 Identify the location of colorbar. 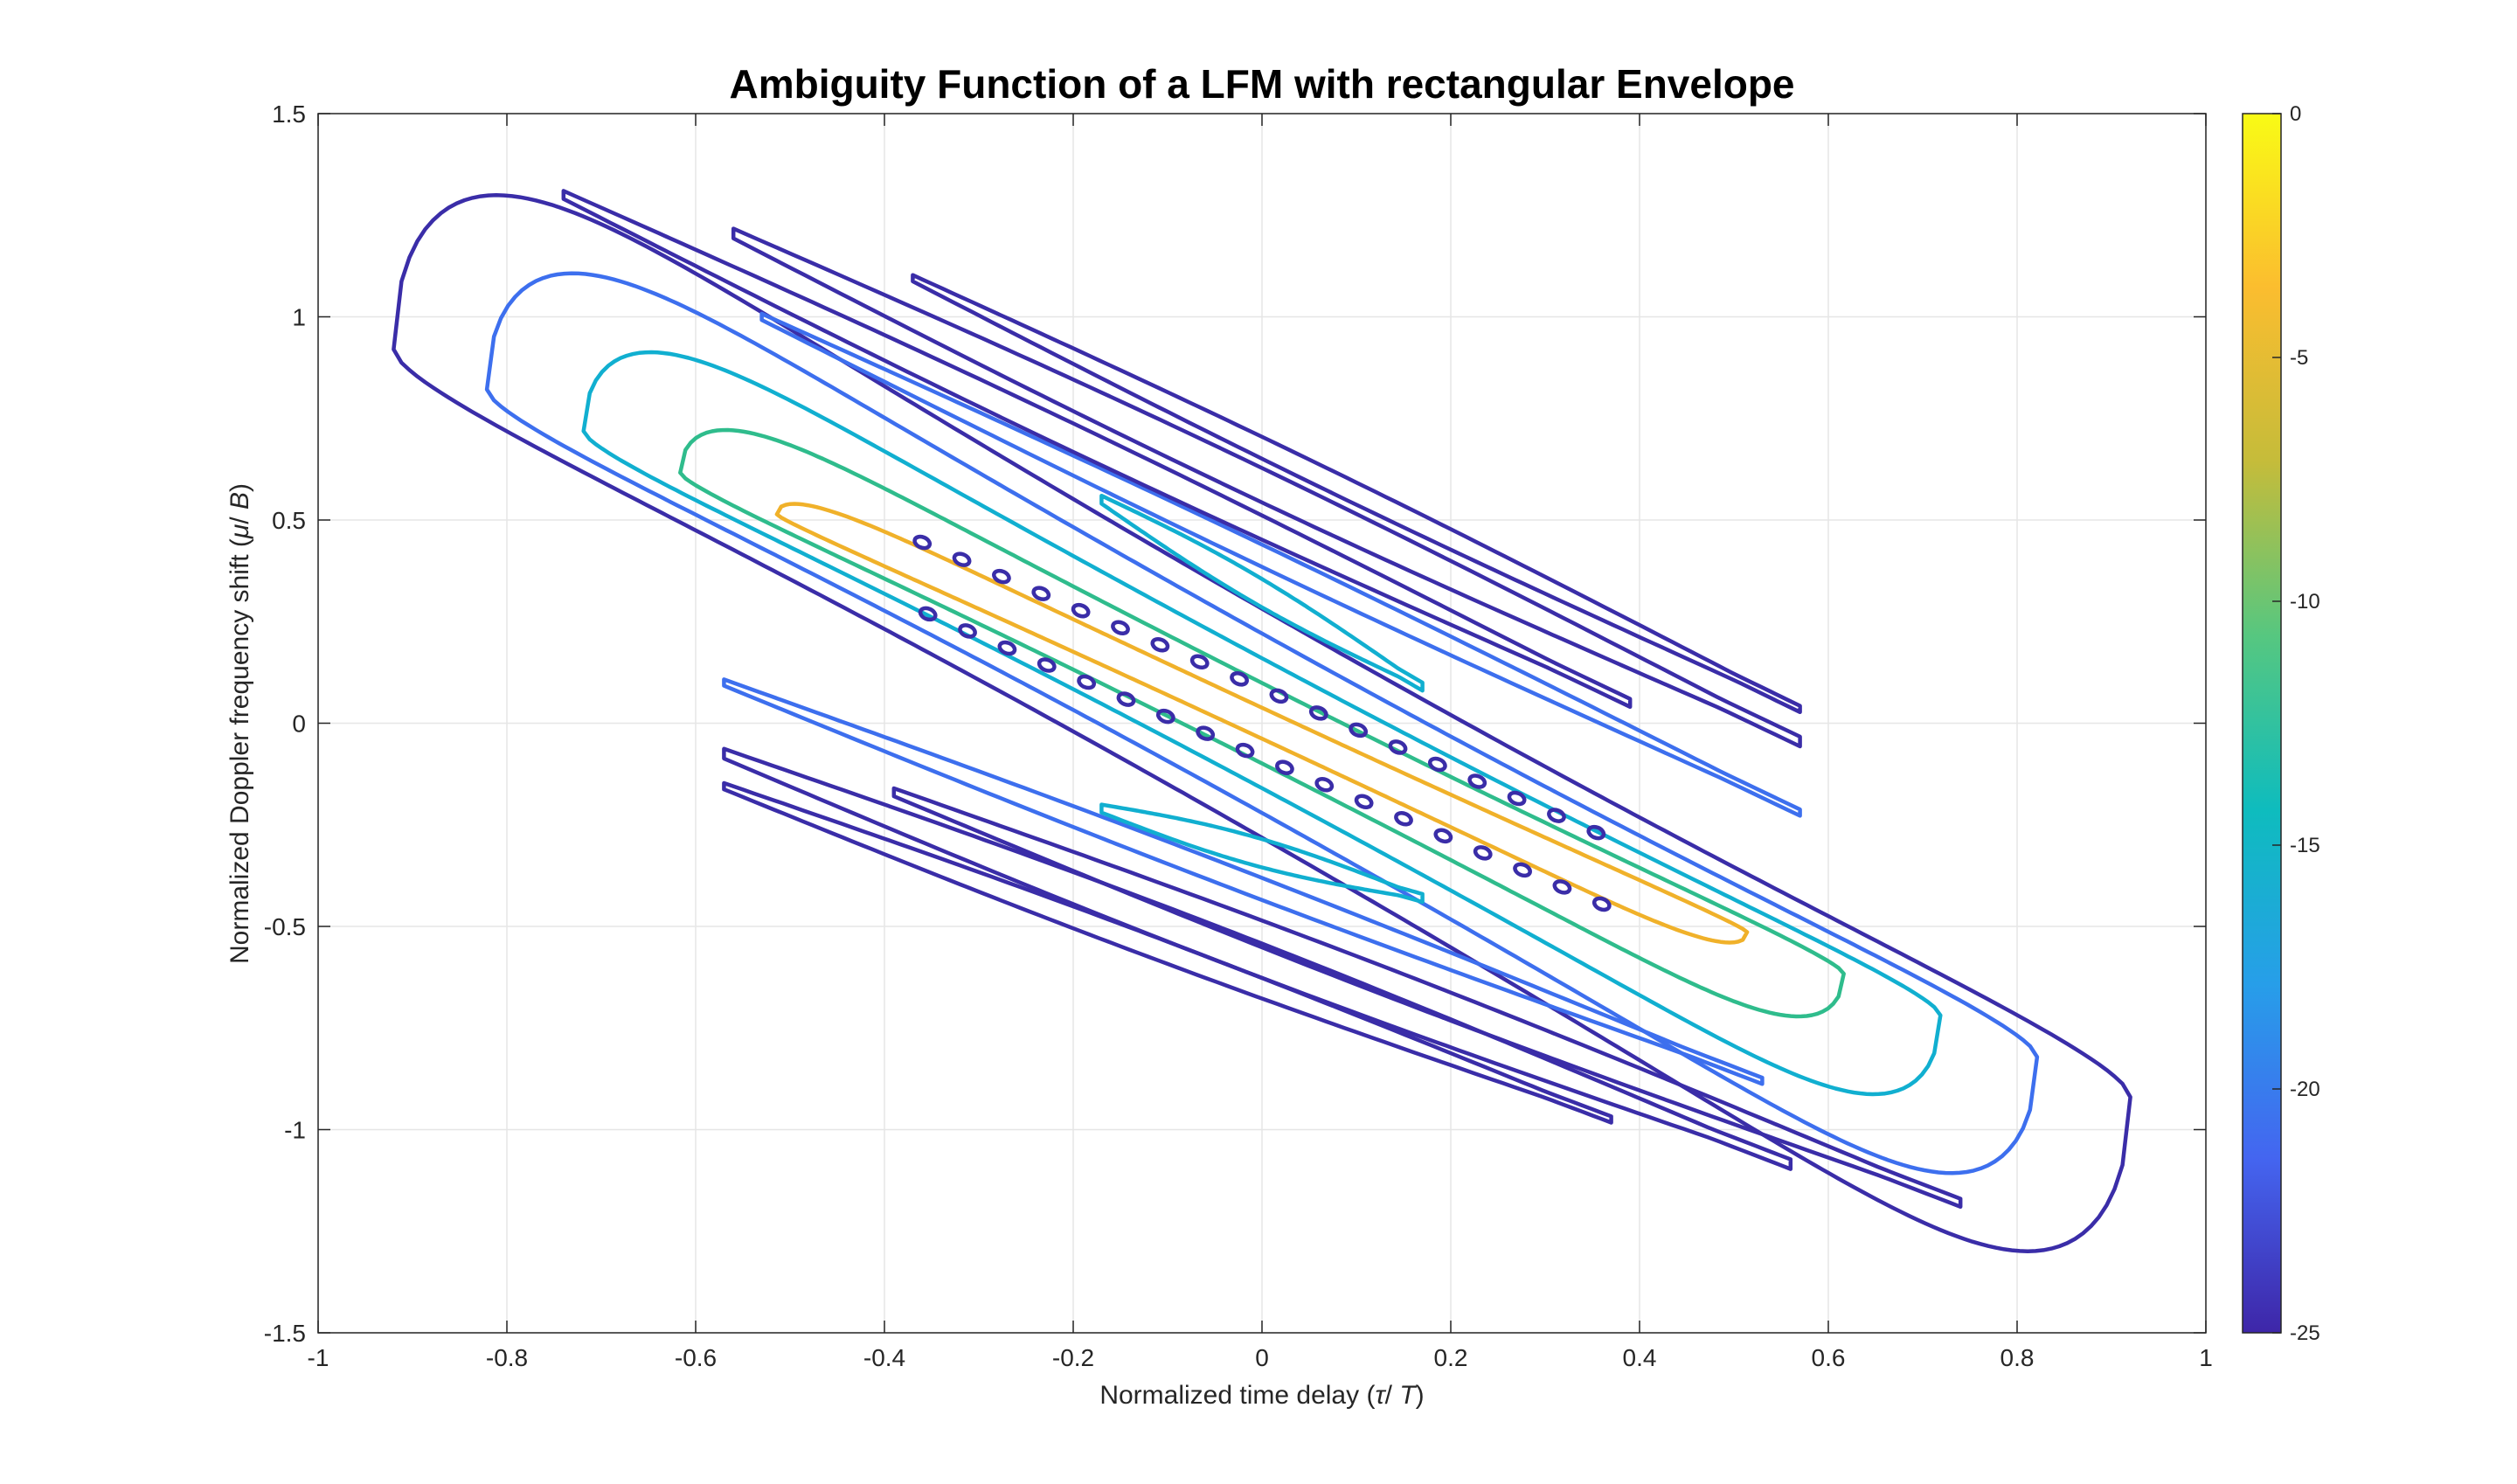
(2262, 723).